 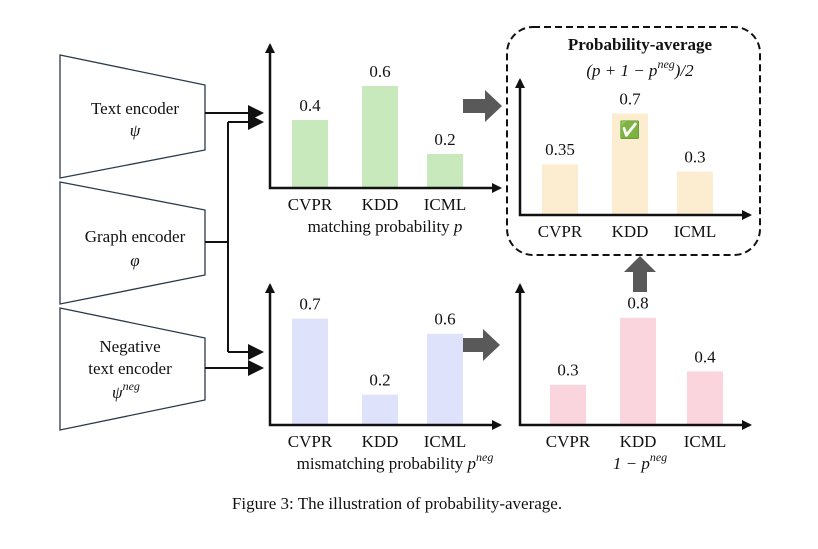 What do you see at coordinates (560, 149) in the screenshot?
I see `value-label: 0.35` at bounding box center [560, 149].